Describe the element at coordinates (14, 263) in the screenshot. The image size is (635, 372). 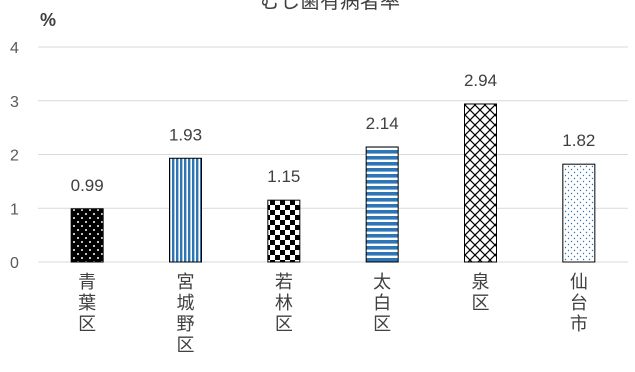
I see `y-tick-label: 0` at that location.